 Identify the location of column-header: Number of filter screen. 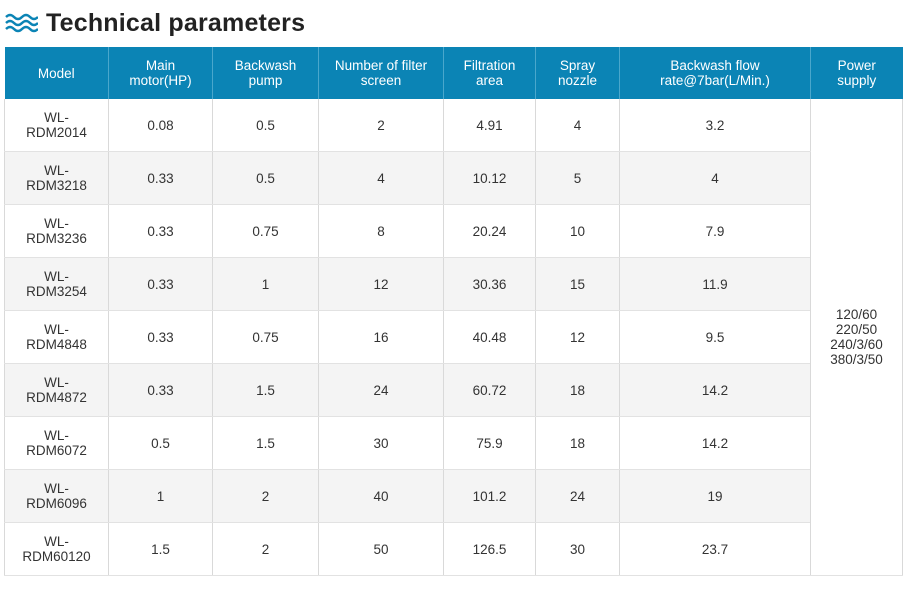
(381, 73).